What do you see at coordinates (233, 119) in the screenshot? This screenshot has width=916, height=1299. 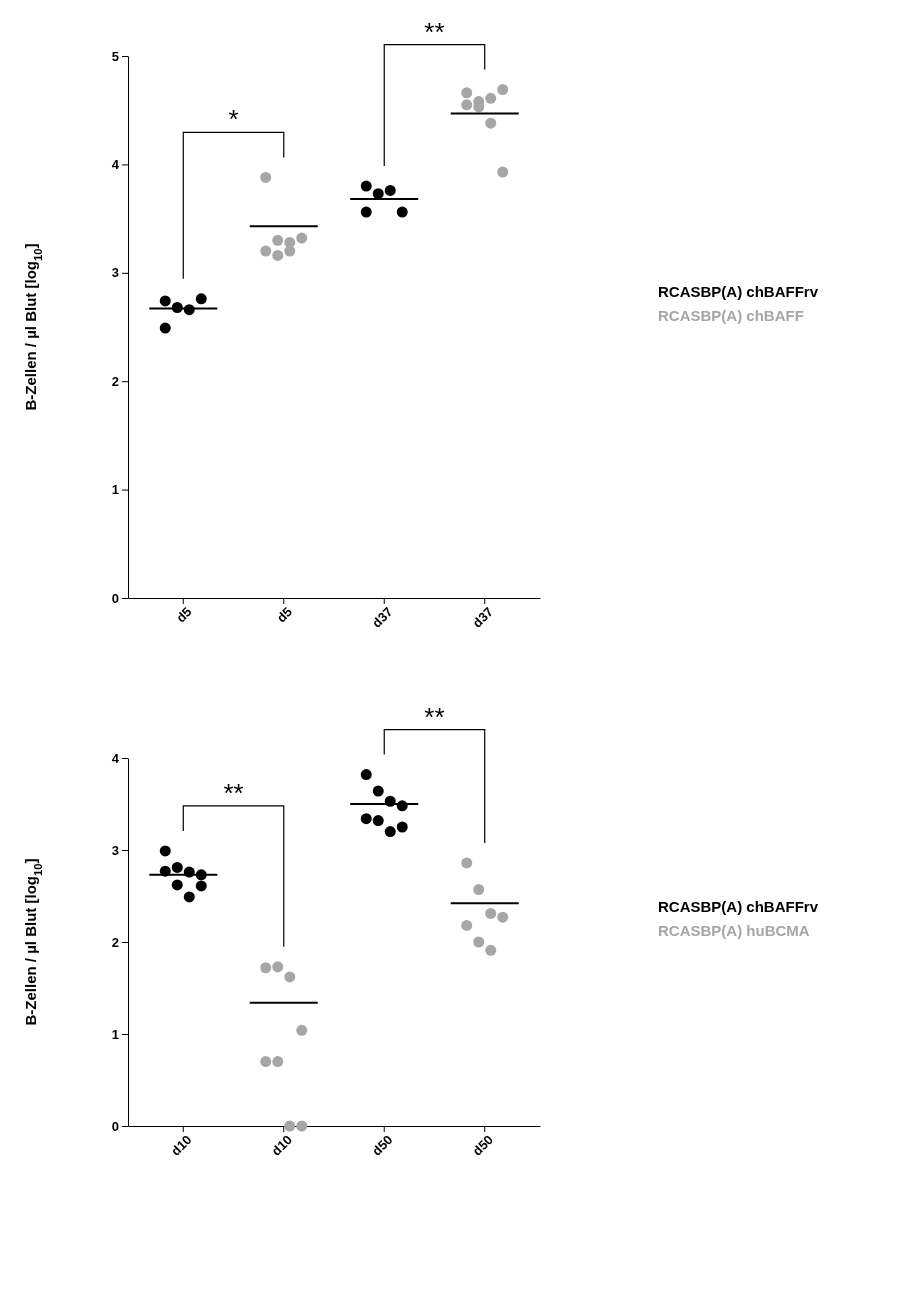 I see `annotation: *` at bounding box center [233, 119].